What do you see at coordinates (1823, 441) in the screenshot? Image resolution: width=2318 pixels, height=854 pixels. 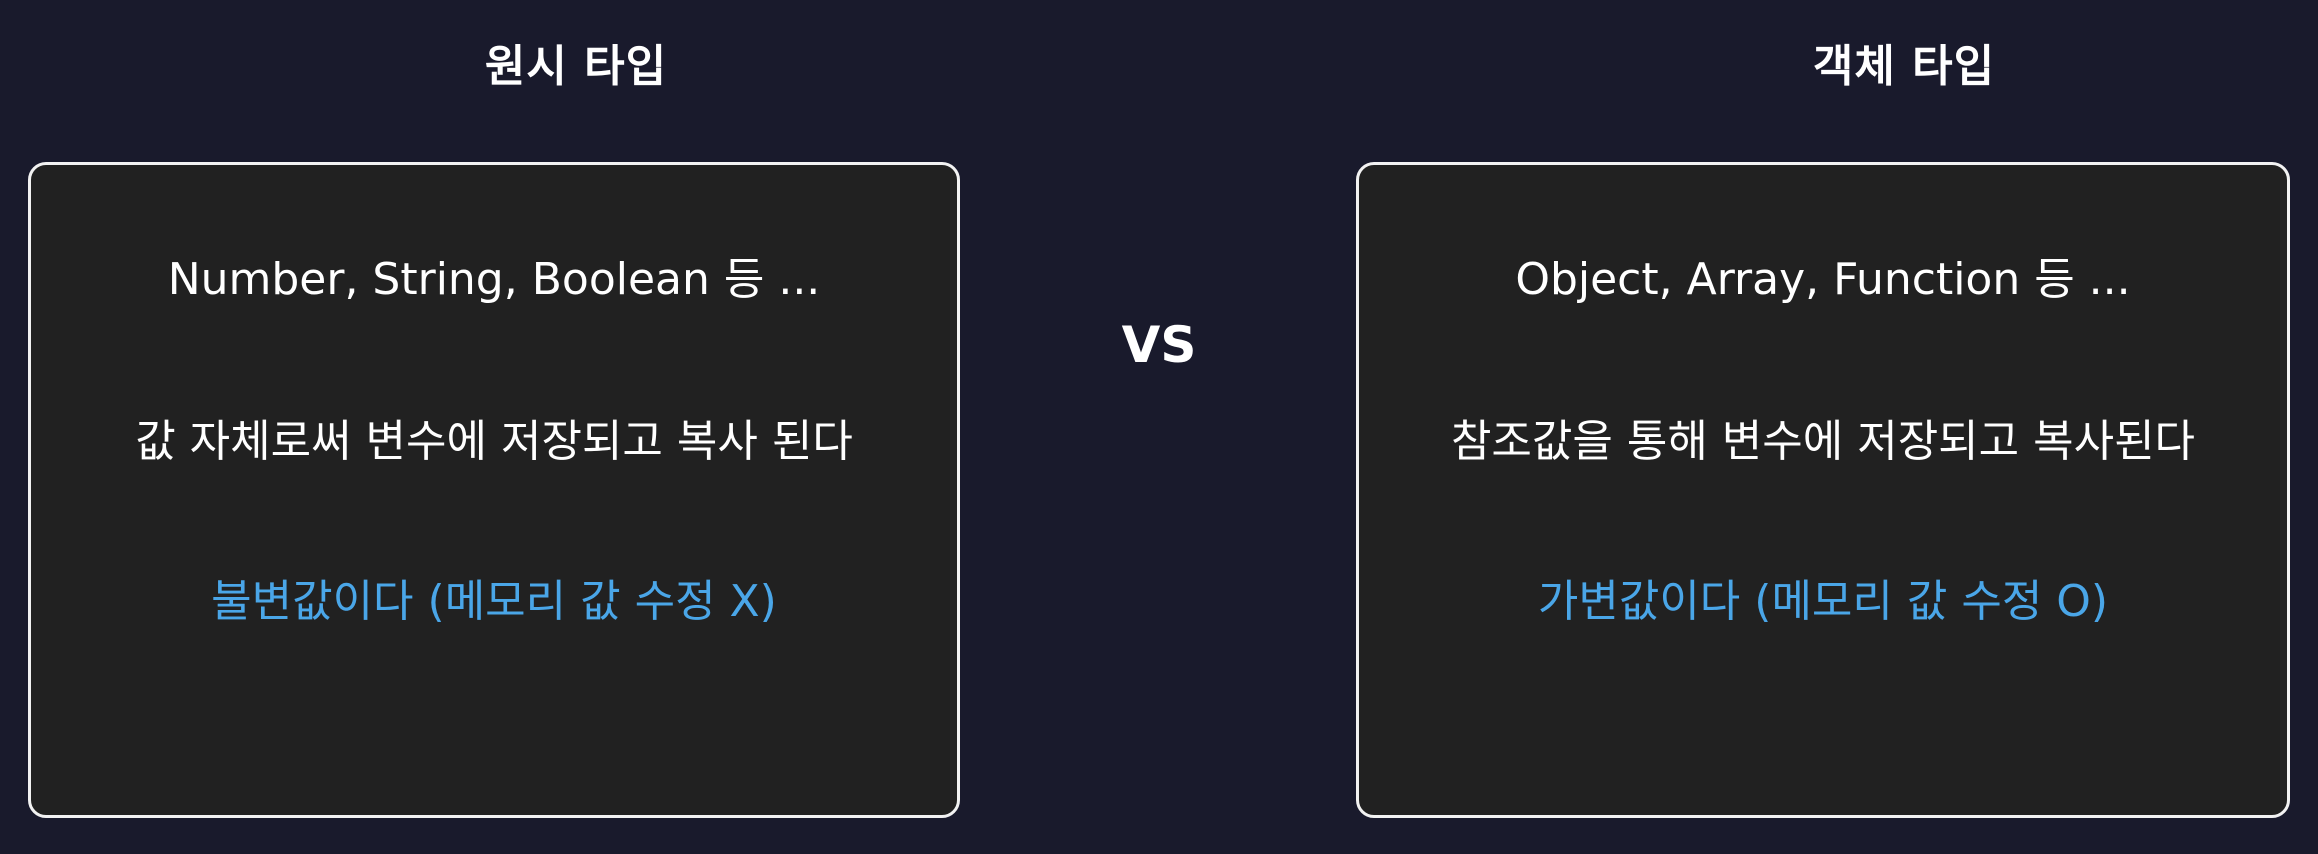 I see `object-storage-description: 참조값을 통해 변수에 저장되고 복사된다` at bounding box center [1823, 441].